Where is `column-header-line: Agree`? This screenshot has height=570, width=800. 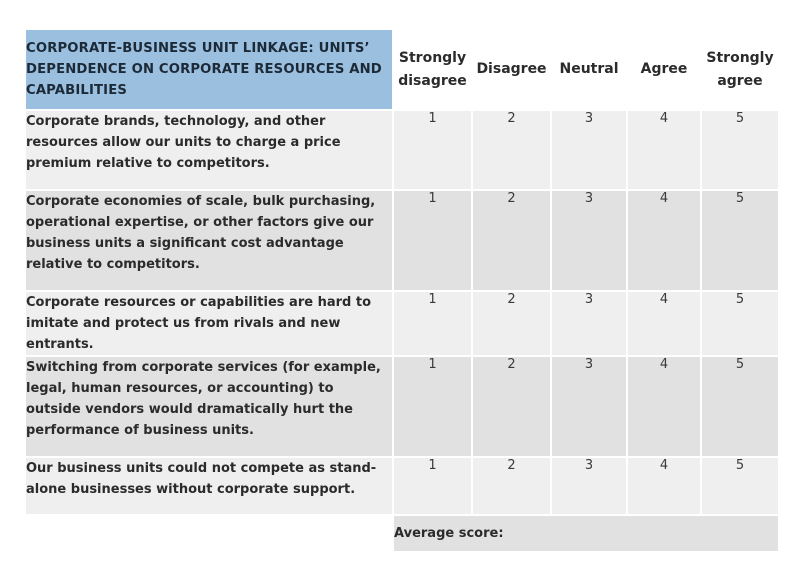
column-header-line: Agree is located at coordinates (664, 69).